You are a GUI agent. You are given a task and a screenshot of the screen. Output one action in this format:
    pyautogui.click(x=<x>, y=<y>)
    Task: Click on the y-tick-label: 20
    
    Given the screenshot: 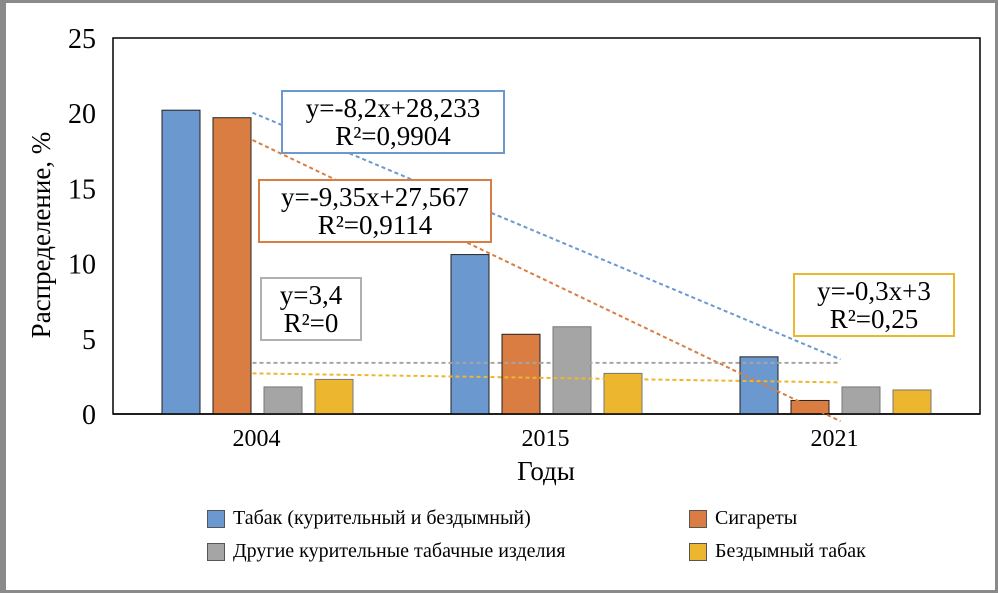 What is the action you would take?
    pyautogui.click(x=82, y=114)
    